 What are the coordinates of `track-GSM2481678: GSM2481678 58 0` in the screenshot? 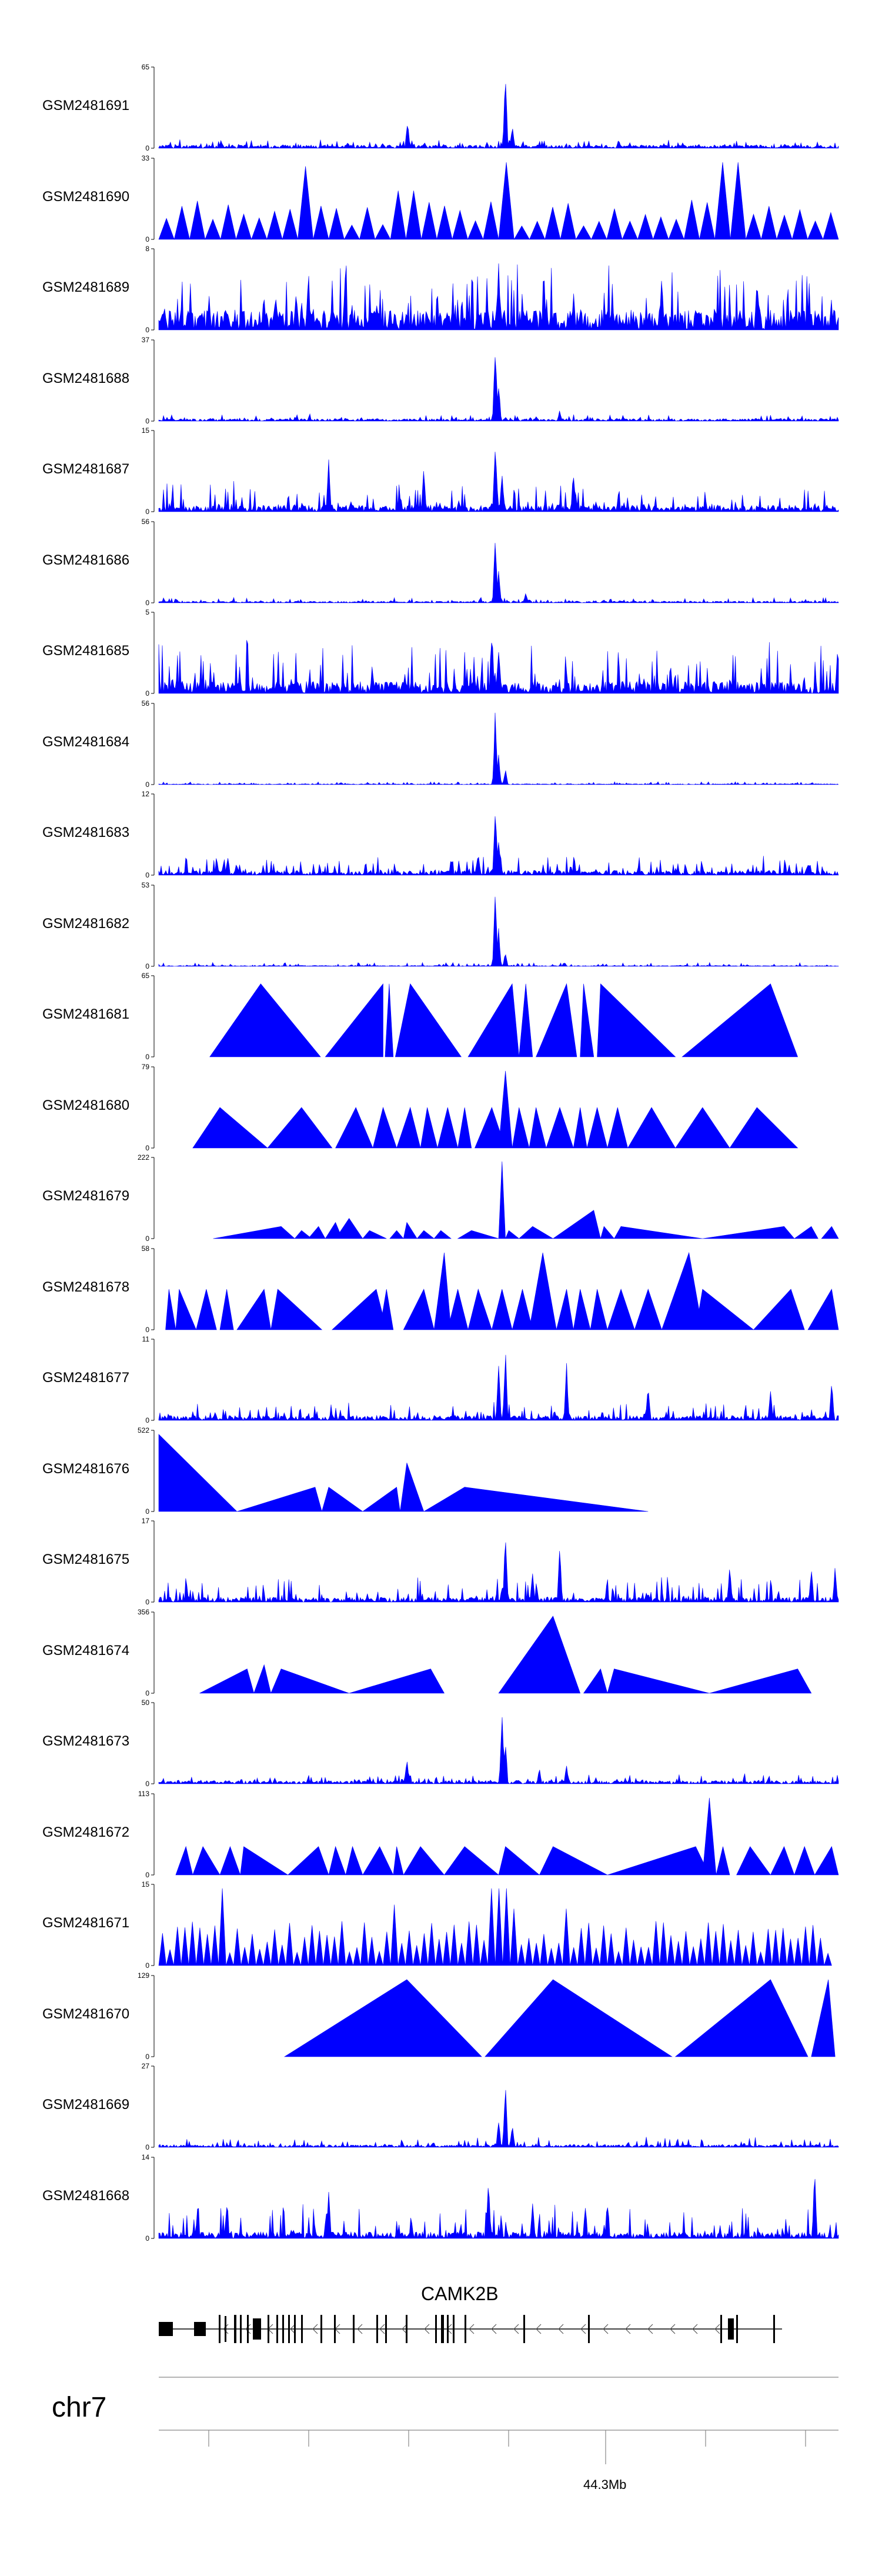 It's located at (441, 1290).